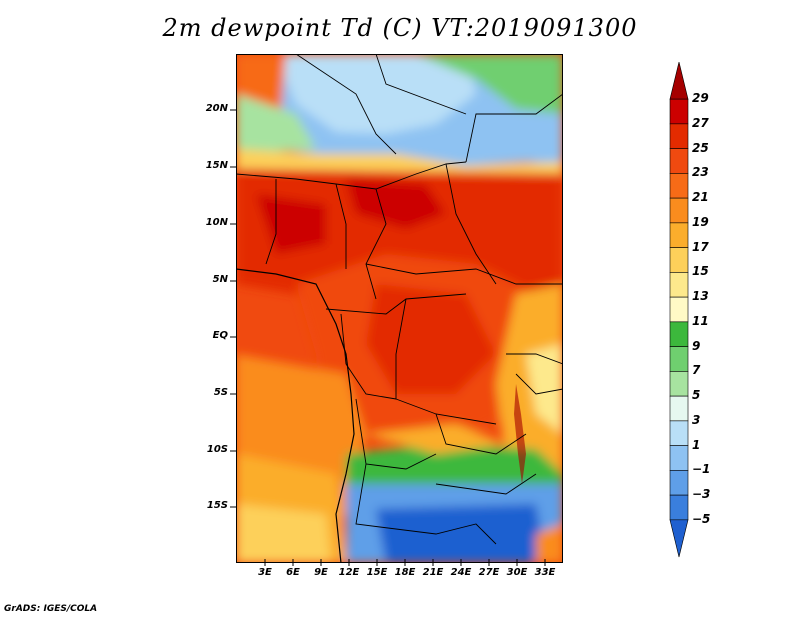 This screenshot has width=800, height=618. Describe the element at coordinates (700, 221) in the screenshot. I see `colorbar-label: 19` at that location.